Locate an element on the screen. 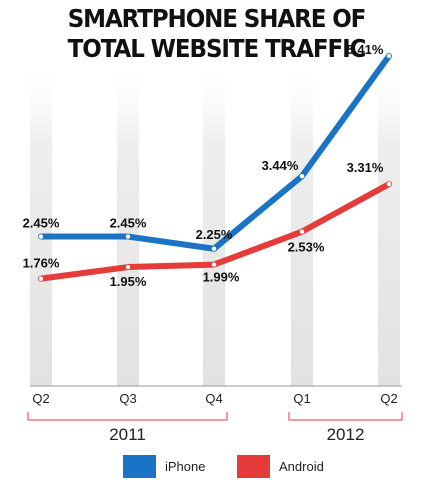 This screenshot has height=491, width=433. x-tick-label: Q1 is located at coordinates (301, 398).